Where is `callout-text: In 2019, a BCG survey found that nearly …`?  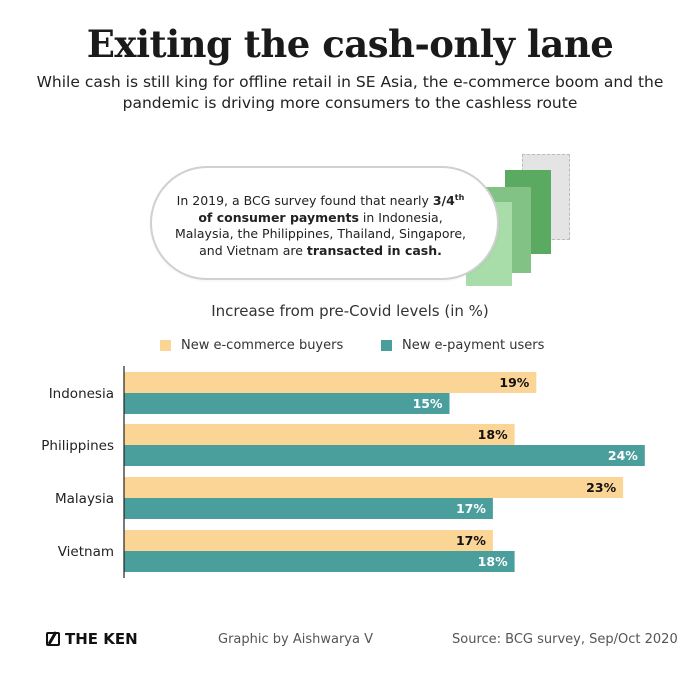 callout-text: In 2019, a BCG survey found that nearly … is located at coordinates (320, 225).